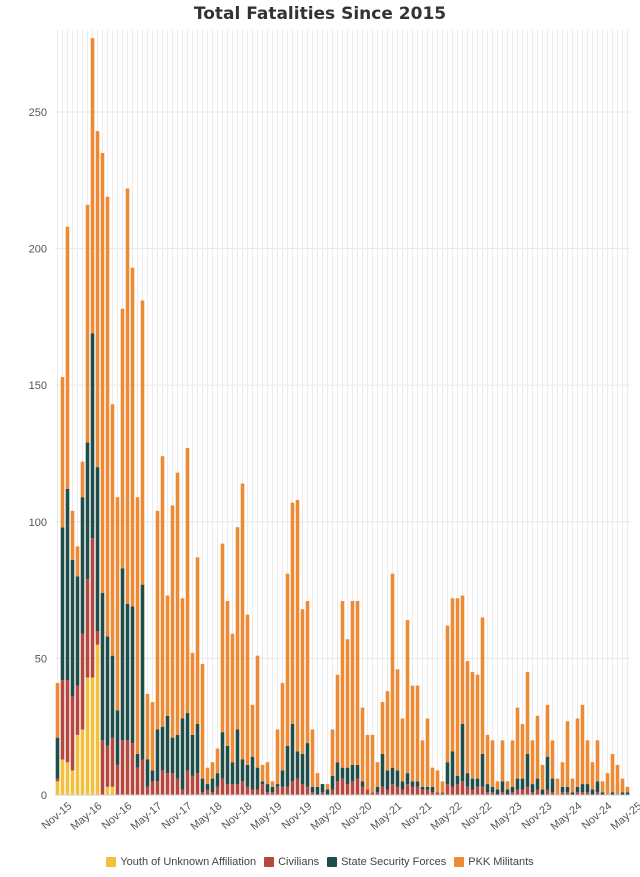 The height and width of the screenshot is (877, 640). What do you see at coordinates (181, 862) in the screenshot?
I see `legend-item-youth: Youth of Unknown Affiliation` at bounding box center [181, 862].